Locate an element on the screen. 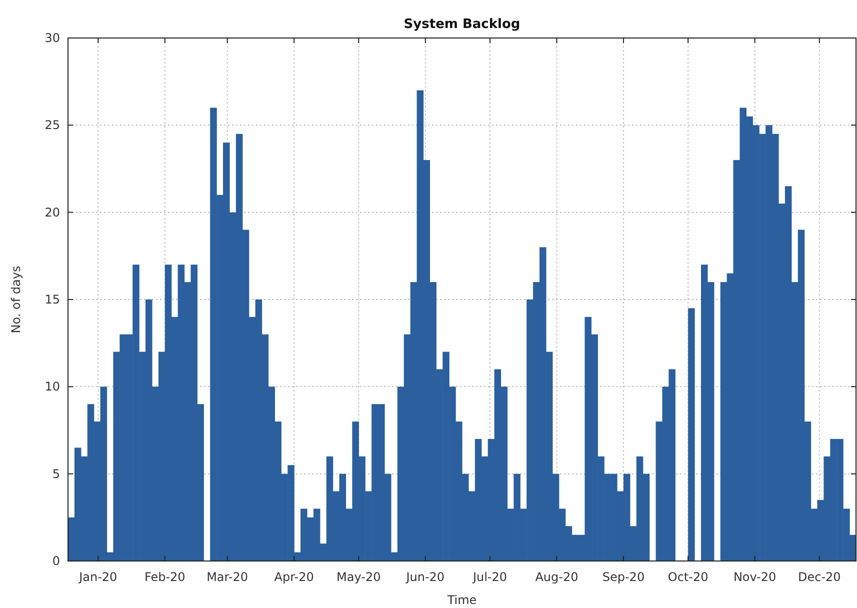  x-tick-label: Apr-20 is located at coordinates (294, 577).